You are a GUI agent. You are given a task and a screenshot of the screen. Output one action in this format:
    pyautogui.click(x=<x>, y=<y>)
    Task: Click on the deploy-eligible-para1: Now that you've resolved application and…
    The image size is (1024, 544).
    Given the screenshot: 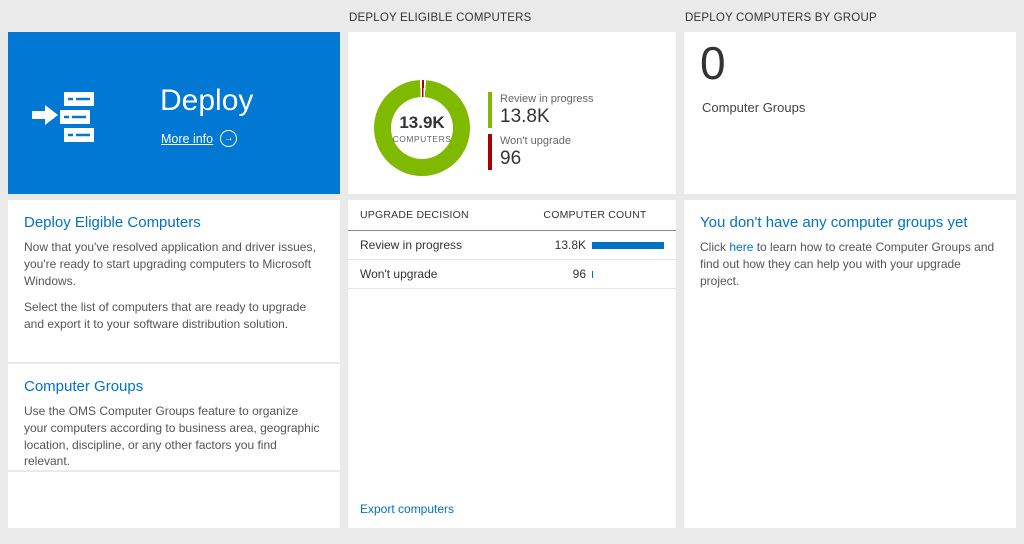 What is the action you would take?
    pyautogui.click(x=170, y=264)
    